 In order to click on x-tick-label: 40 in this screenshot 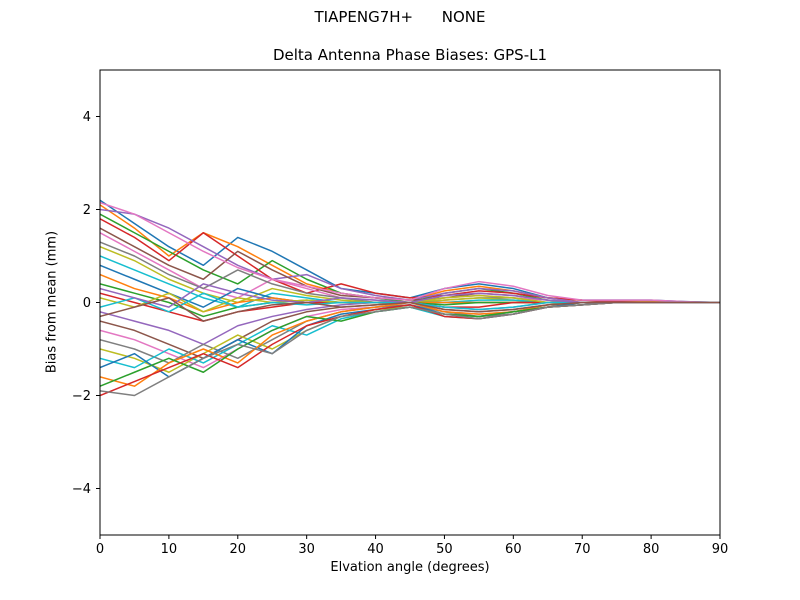, I will do `click(375, 549)`.